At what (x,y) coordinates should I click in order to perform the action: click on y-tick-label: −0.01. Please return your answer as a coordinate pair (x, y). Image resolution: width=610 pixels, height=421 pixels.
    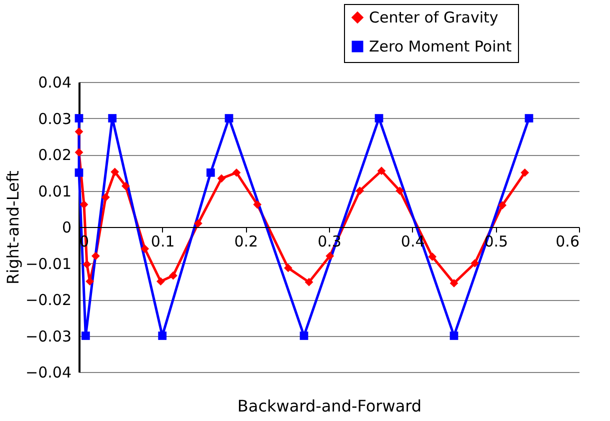
    Looking at the image, I should click on (49, 263).